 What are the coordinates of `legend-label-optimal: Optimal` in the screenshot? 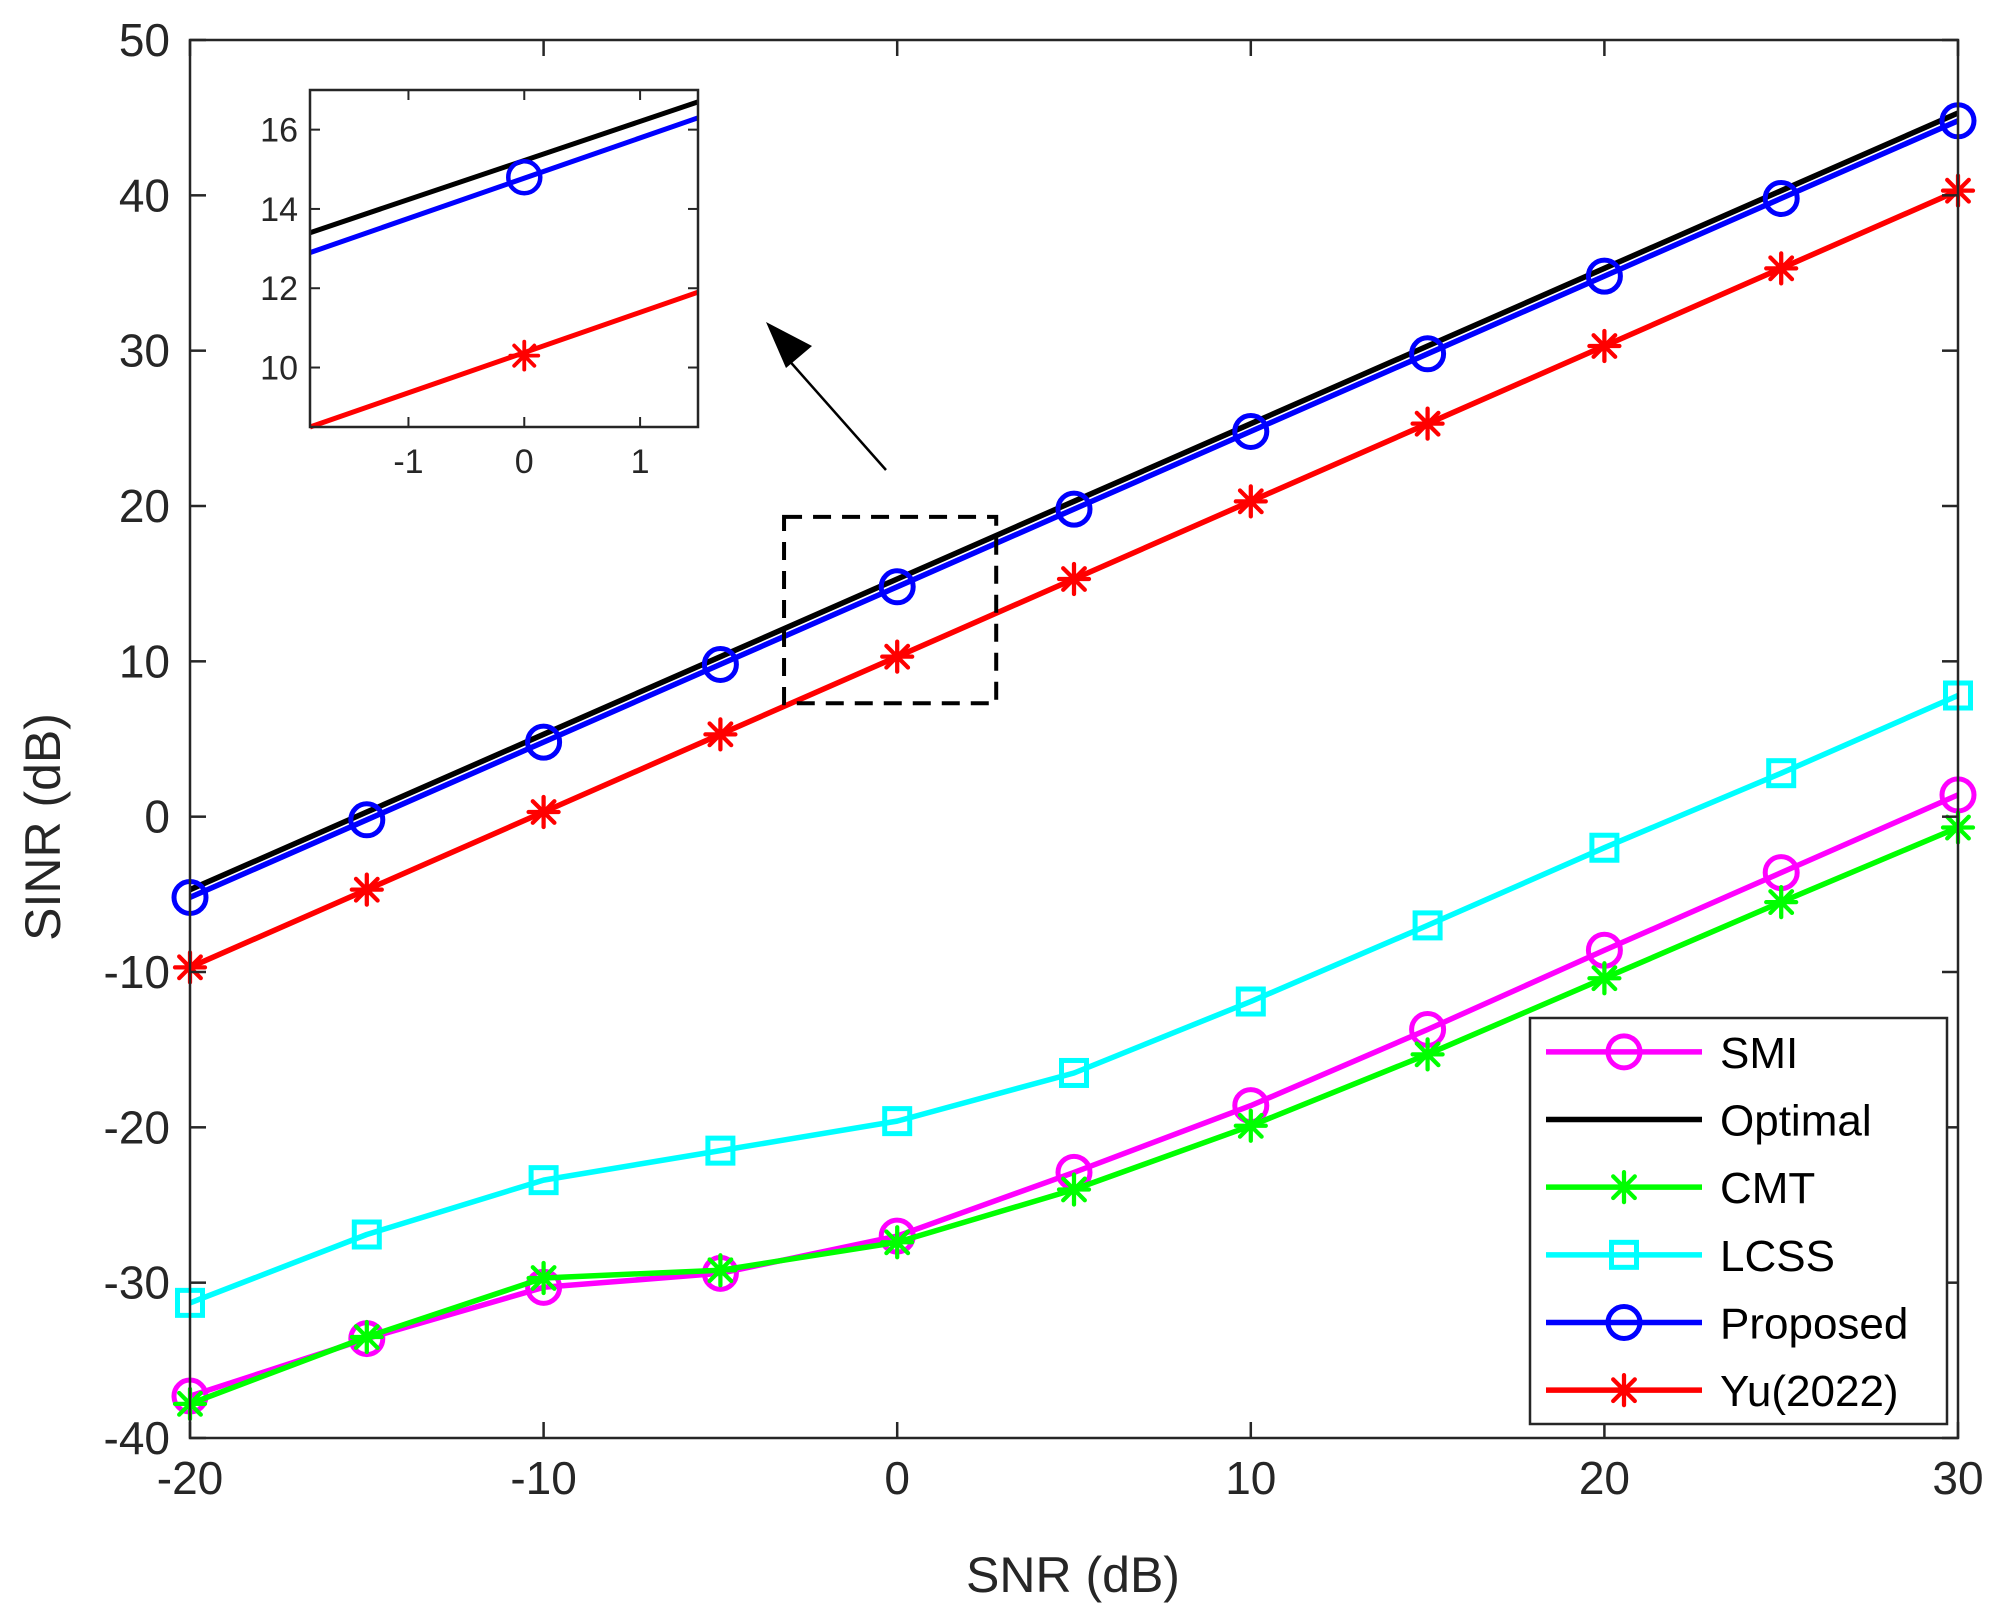 It's located at (1796, 1121).